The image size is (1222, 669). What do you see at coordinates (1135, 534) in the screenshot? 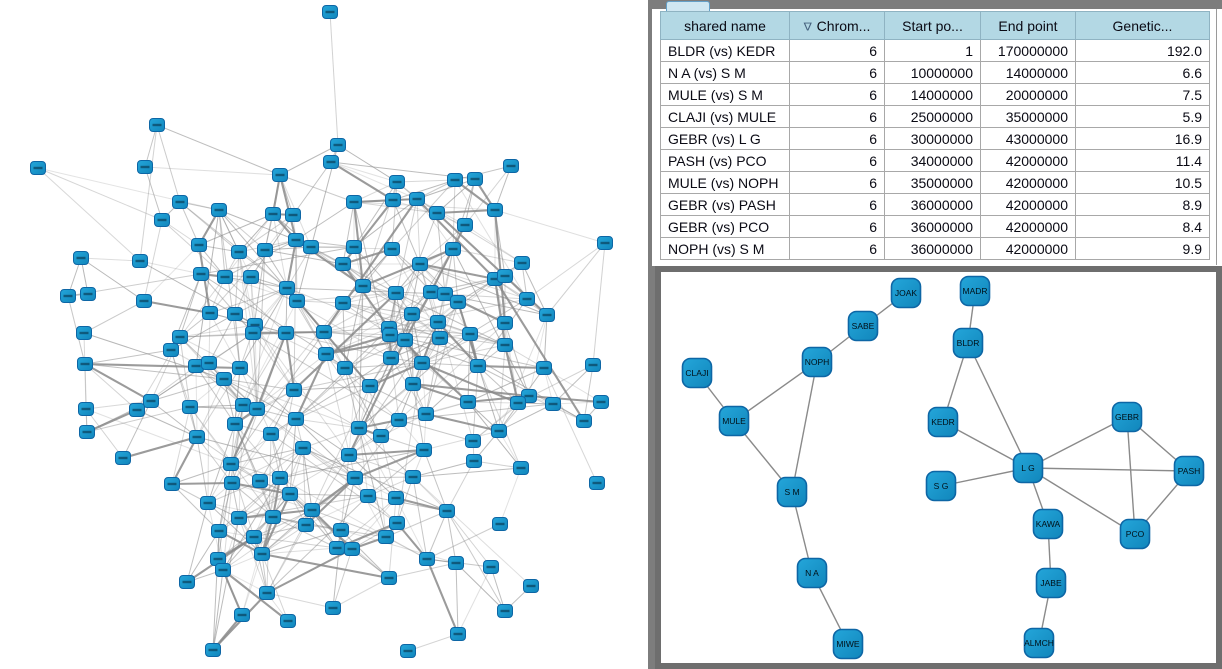
I see `node-pco: PCO` at bounding box center [1135, 534].